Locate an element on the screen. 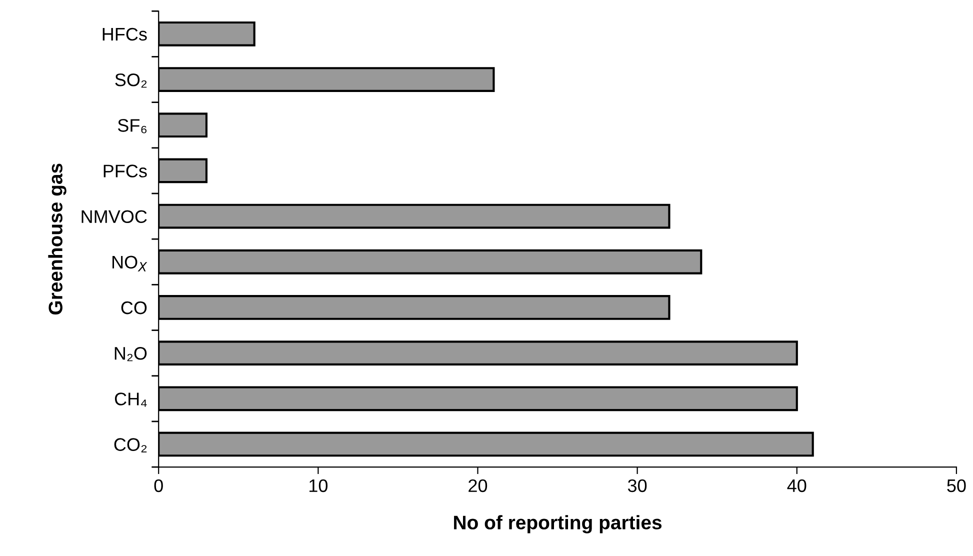 The width and height of the screenshot is (973, 556). x-tick-label: 0 is located at coordinates (158, 485).